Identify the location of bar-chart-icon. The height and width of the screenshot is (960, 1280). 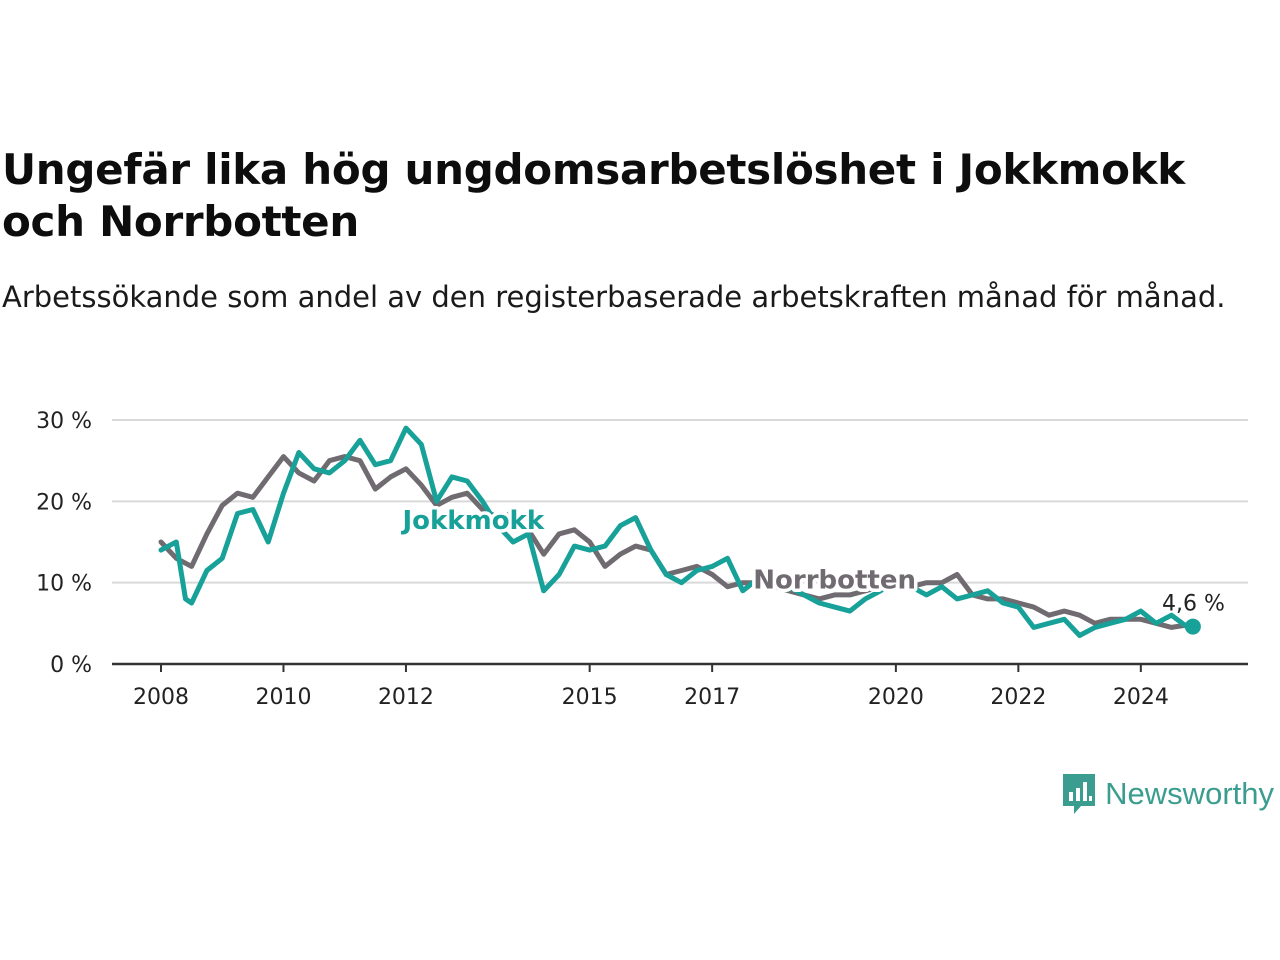
(1079, 794).